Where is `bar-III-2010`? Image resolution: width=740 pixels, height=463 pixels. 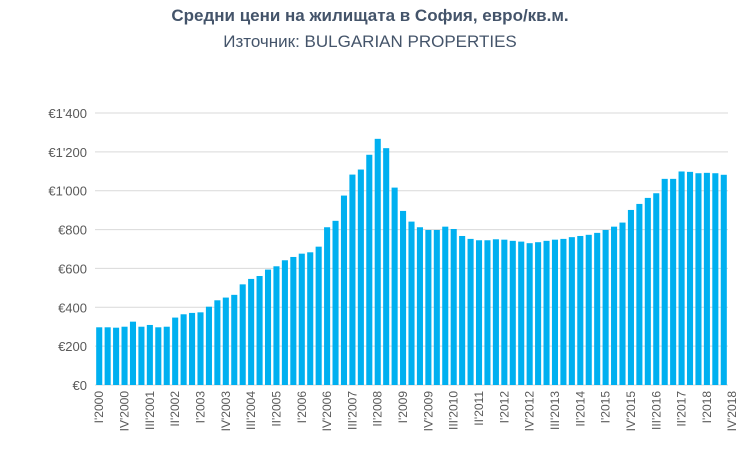
bar-III-2010 is located at coordinates (453, 306).